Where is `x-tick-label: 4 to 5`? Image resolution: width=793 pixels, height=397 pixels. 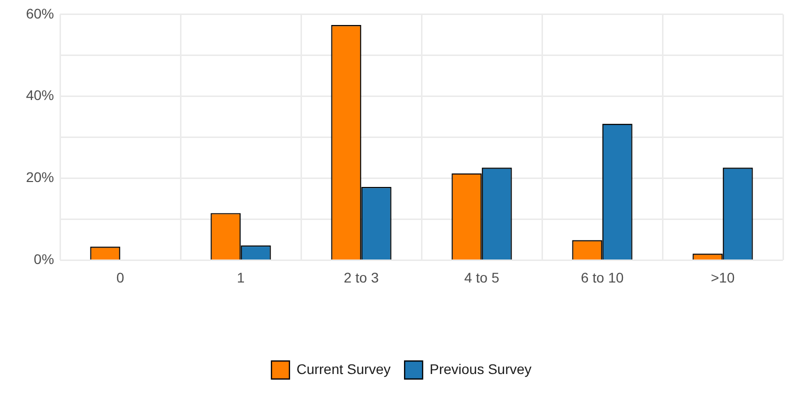 x-tick-label: 4 to 5 is located at coordinates (482, 277).